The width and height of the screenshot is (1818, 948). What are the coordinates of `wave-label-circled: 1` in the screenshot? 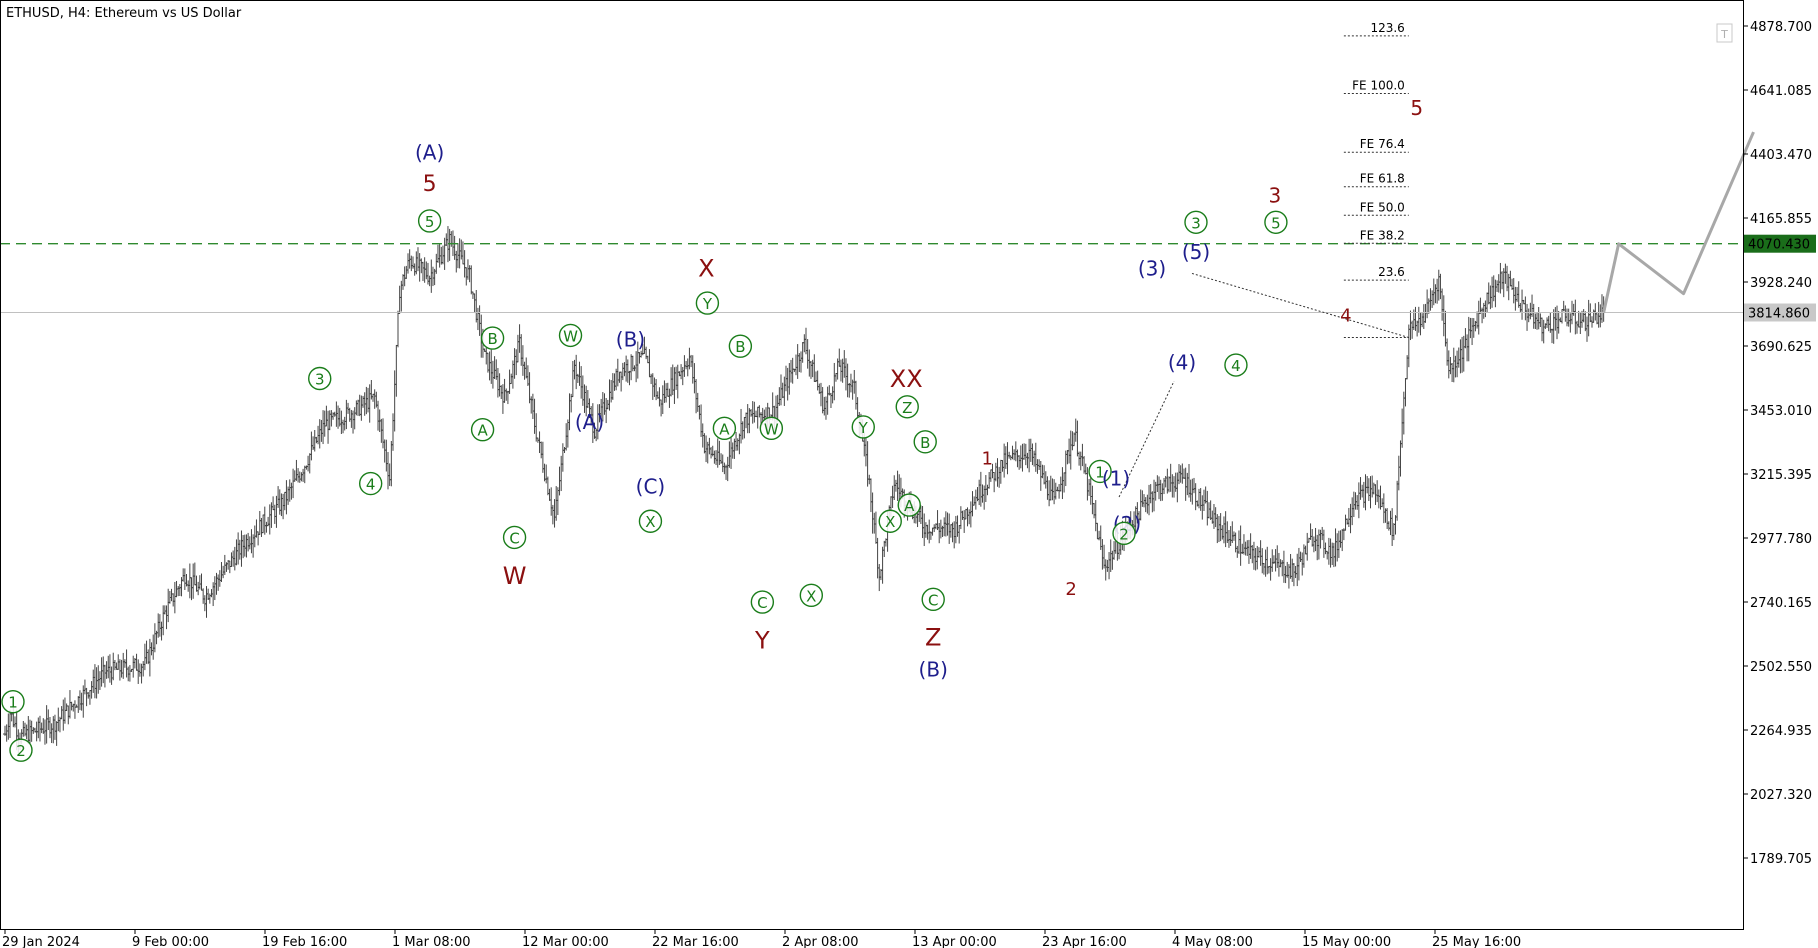 It's located at (1100, 471).